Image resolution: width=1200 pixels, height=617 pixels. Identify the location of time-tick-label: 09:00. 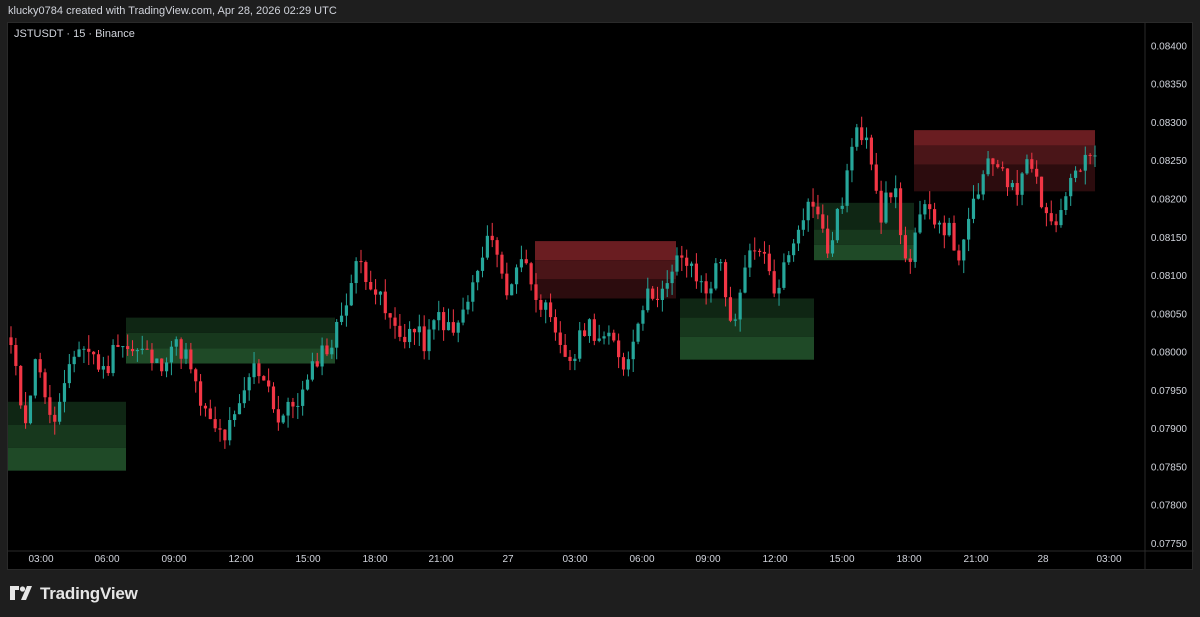
(173, 559).